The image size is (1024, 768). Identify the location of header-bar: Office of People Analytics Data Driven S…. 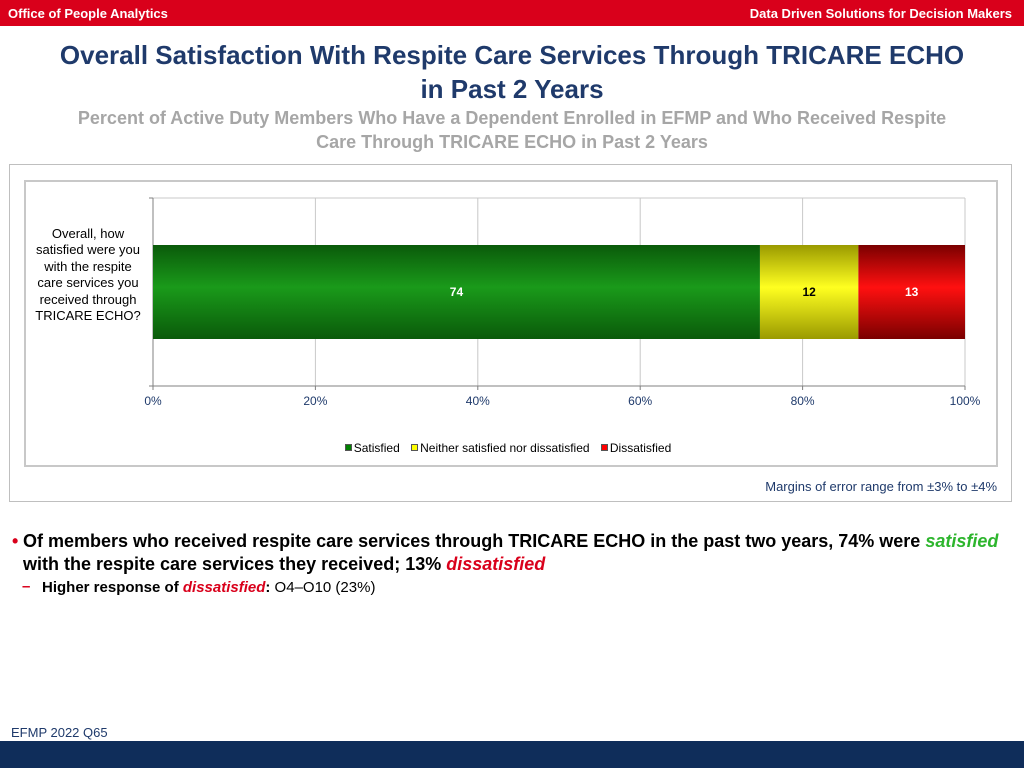
(512, 13).